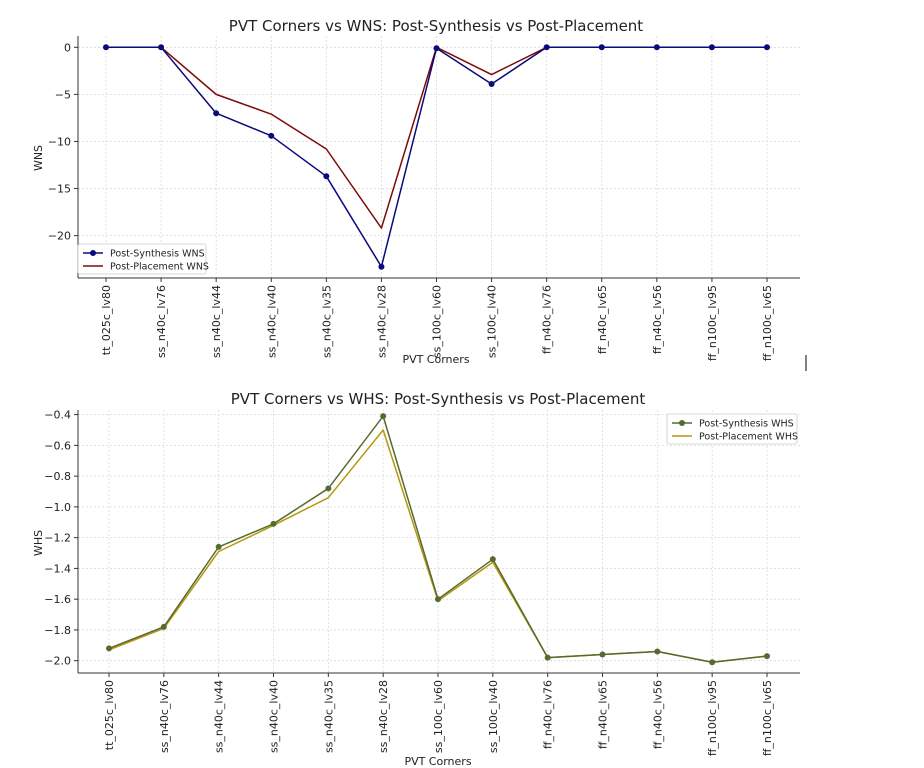 The image size is (924, 768). I want to click on wns-x-tick-label: ss_n40c_lv44, so click(216, 321).